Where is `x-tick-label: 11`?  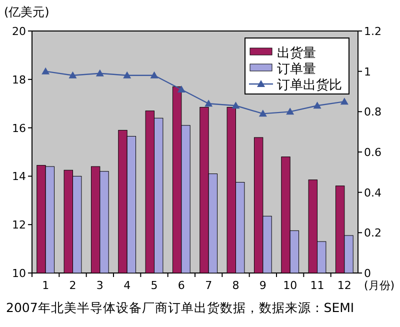 x-tick-label: 11 is located at coordinates (317, 285).